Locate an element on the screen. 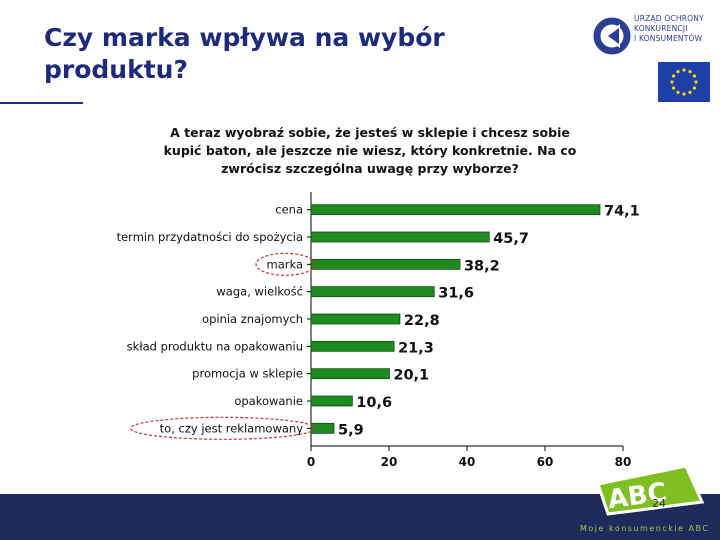  question-line3: zwrócisz szczególna uwagę przy wyborze? is located at coordinates (370, 168).